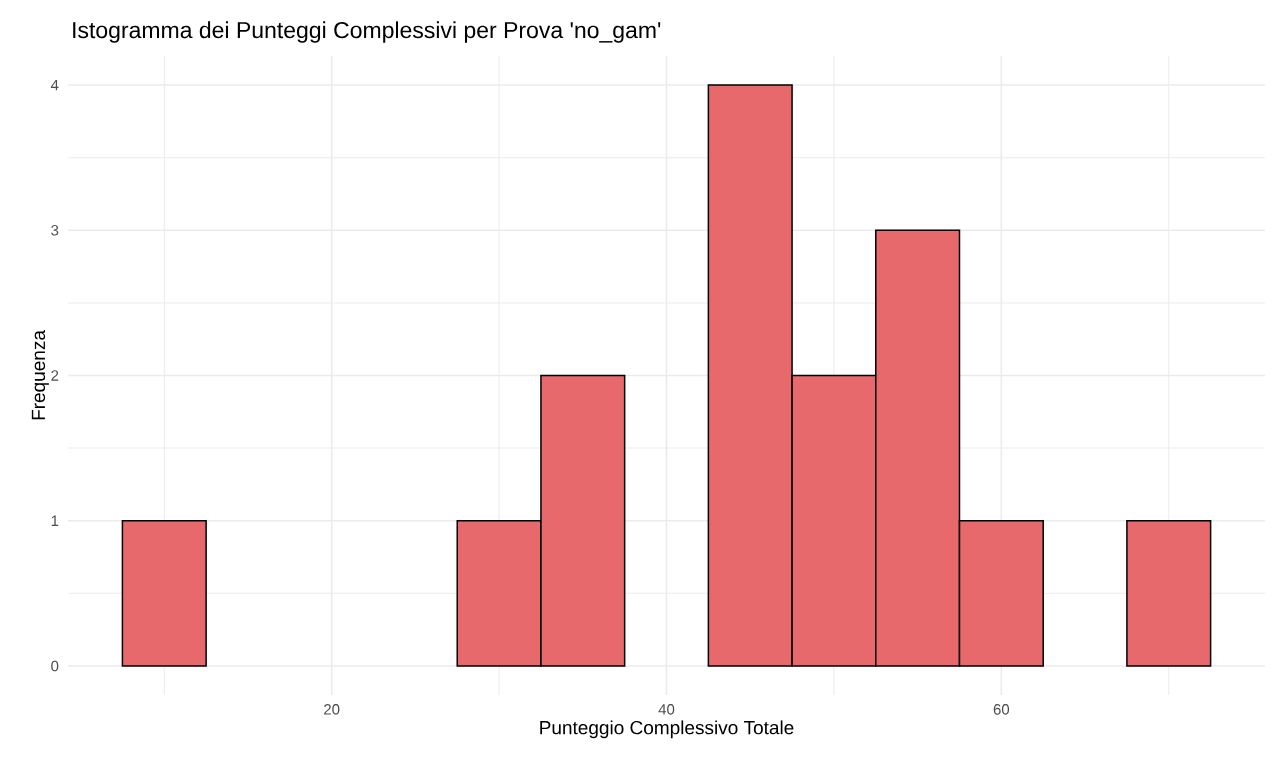 The height and width of the screenshot is (760, 1273). I want to click on chart-title: Istogramma dei Punteggi Complessivi per Prova 'no_gam', so click(367, 32).